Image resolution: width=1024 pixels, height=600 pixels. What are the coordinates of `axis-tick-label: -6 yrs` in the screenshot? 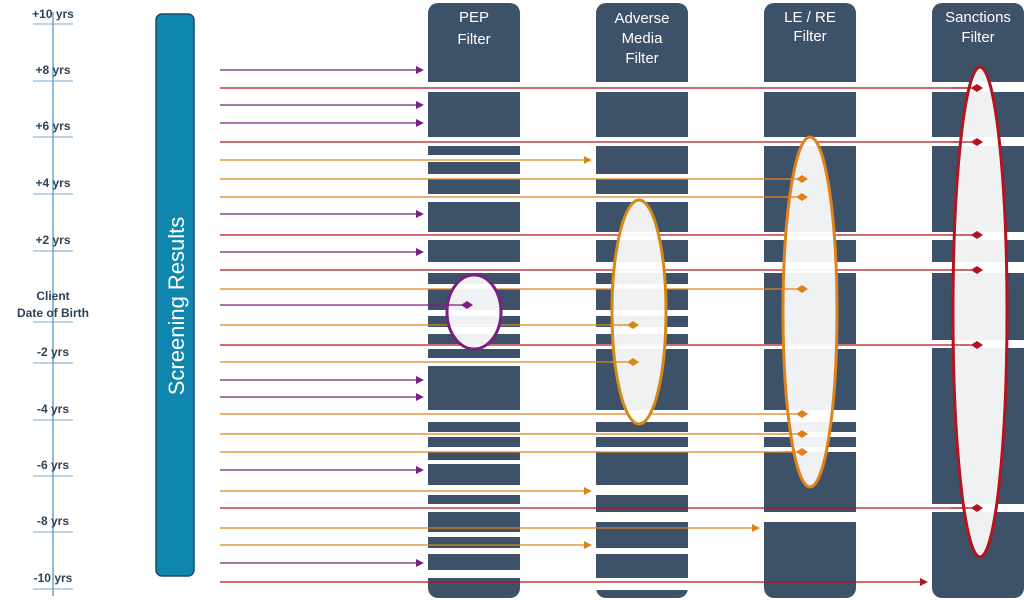 It's located at (53, 465).